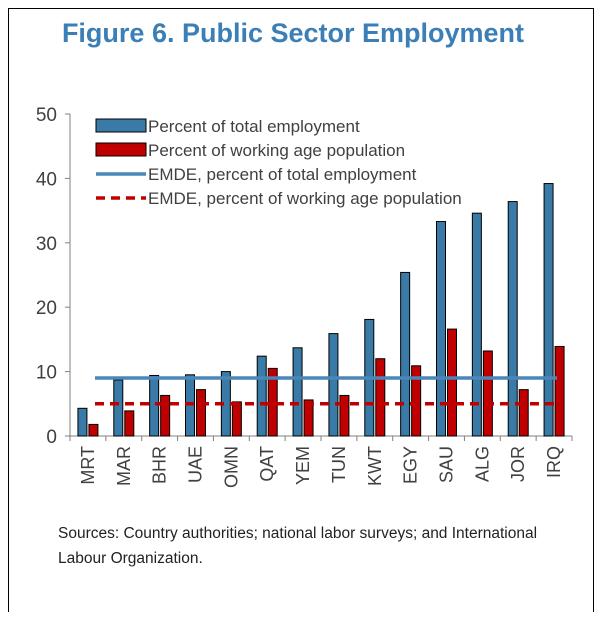  Describe the element at coordinates (293, 33) in the screenshot. I see `figure-title: Figure 6. Public Sector Employment` at that location.